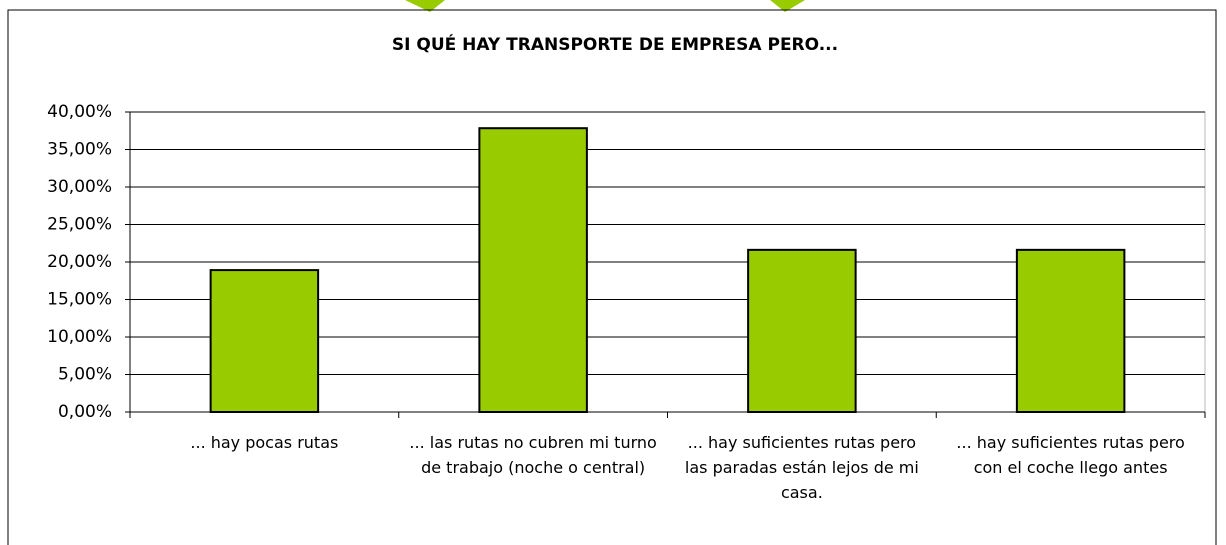  I want to click on x-tick-label: ... hay pocas rutas, so click(264, 442).